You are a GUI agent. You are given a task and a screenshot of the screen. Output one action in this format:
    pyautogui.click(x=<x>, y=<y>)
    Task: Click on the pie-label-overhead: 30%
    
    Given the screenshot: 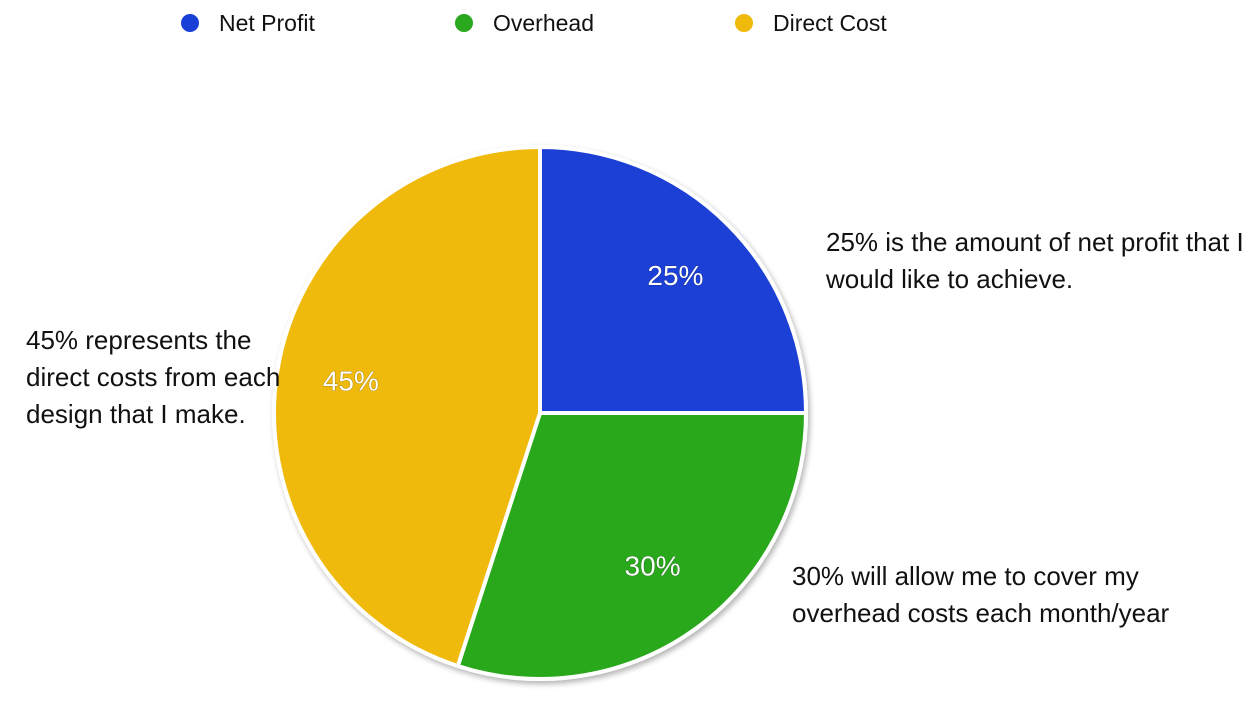 What is the action you would take?
    pyautogui.click(x=653, y=565)
    